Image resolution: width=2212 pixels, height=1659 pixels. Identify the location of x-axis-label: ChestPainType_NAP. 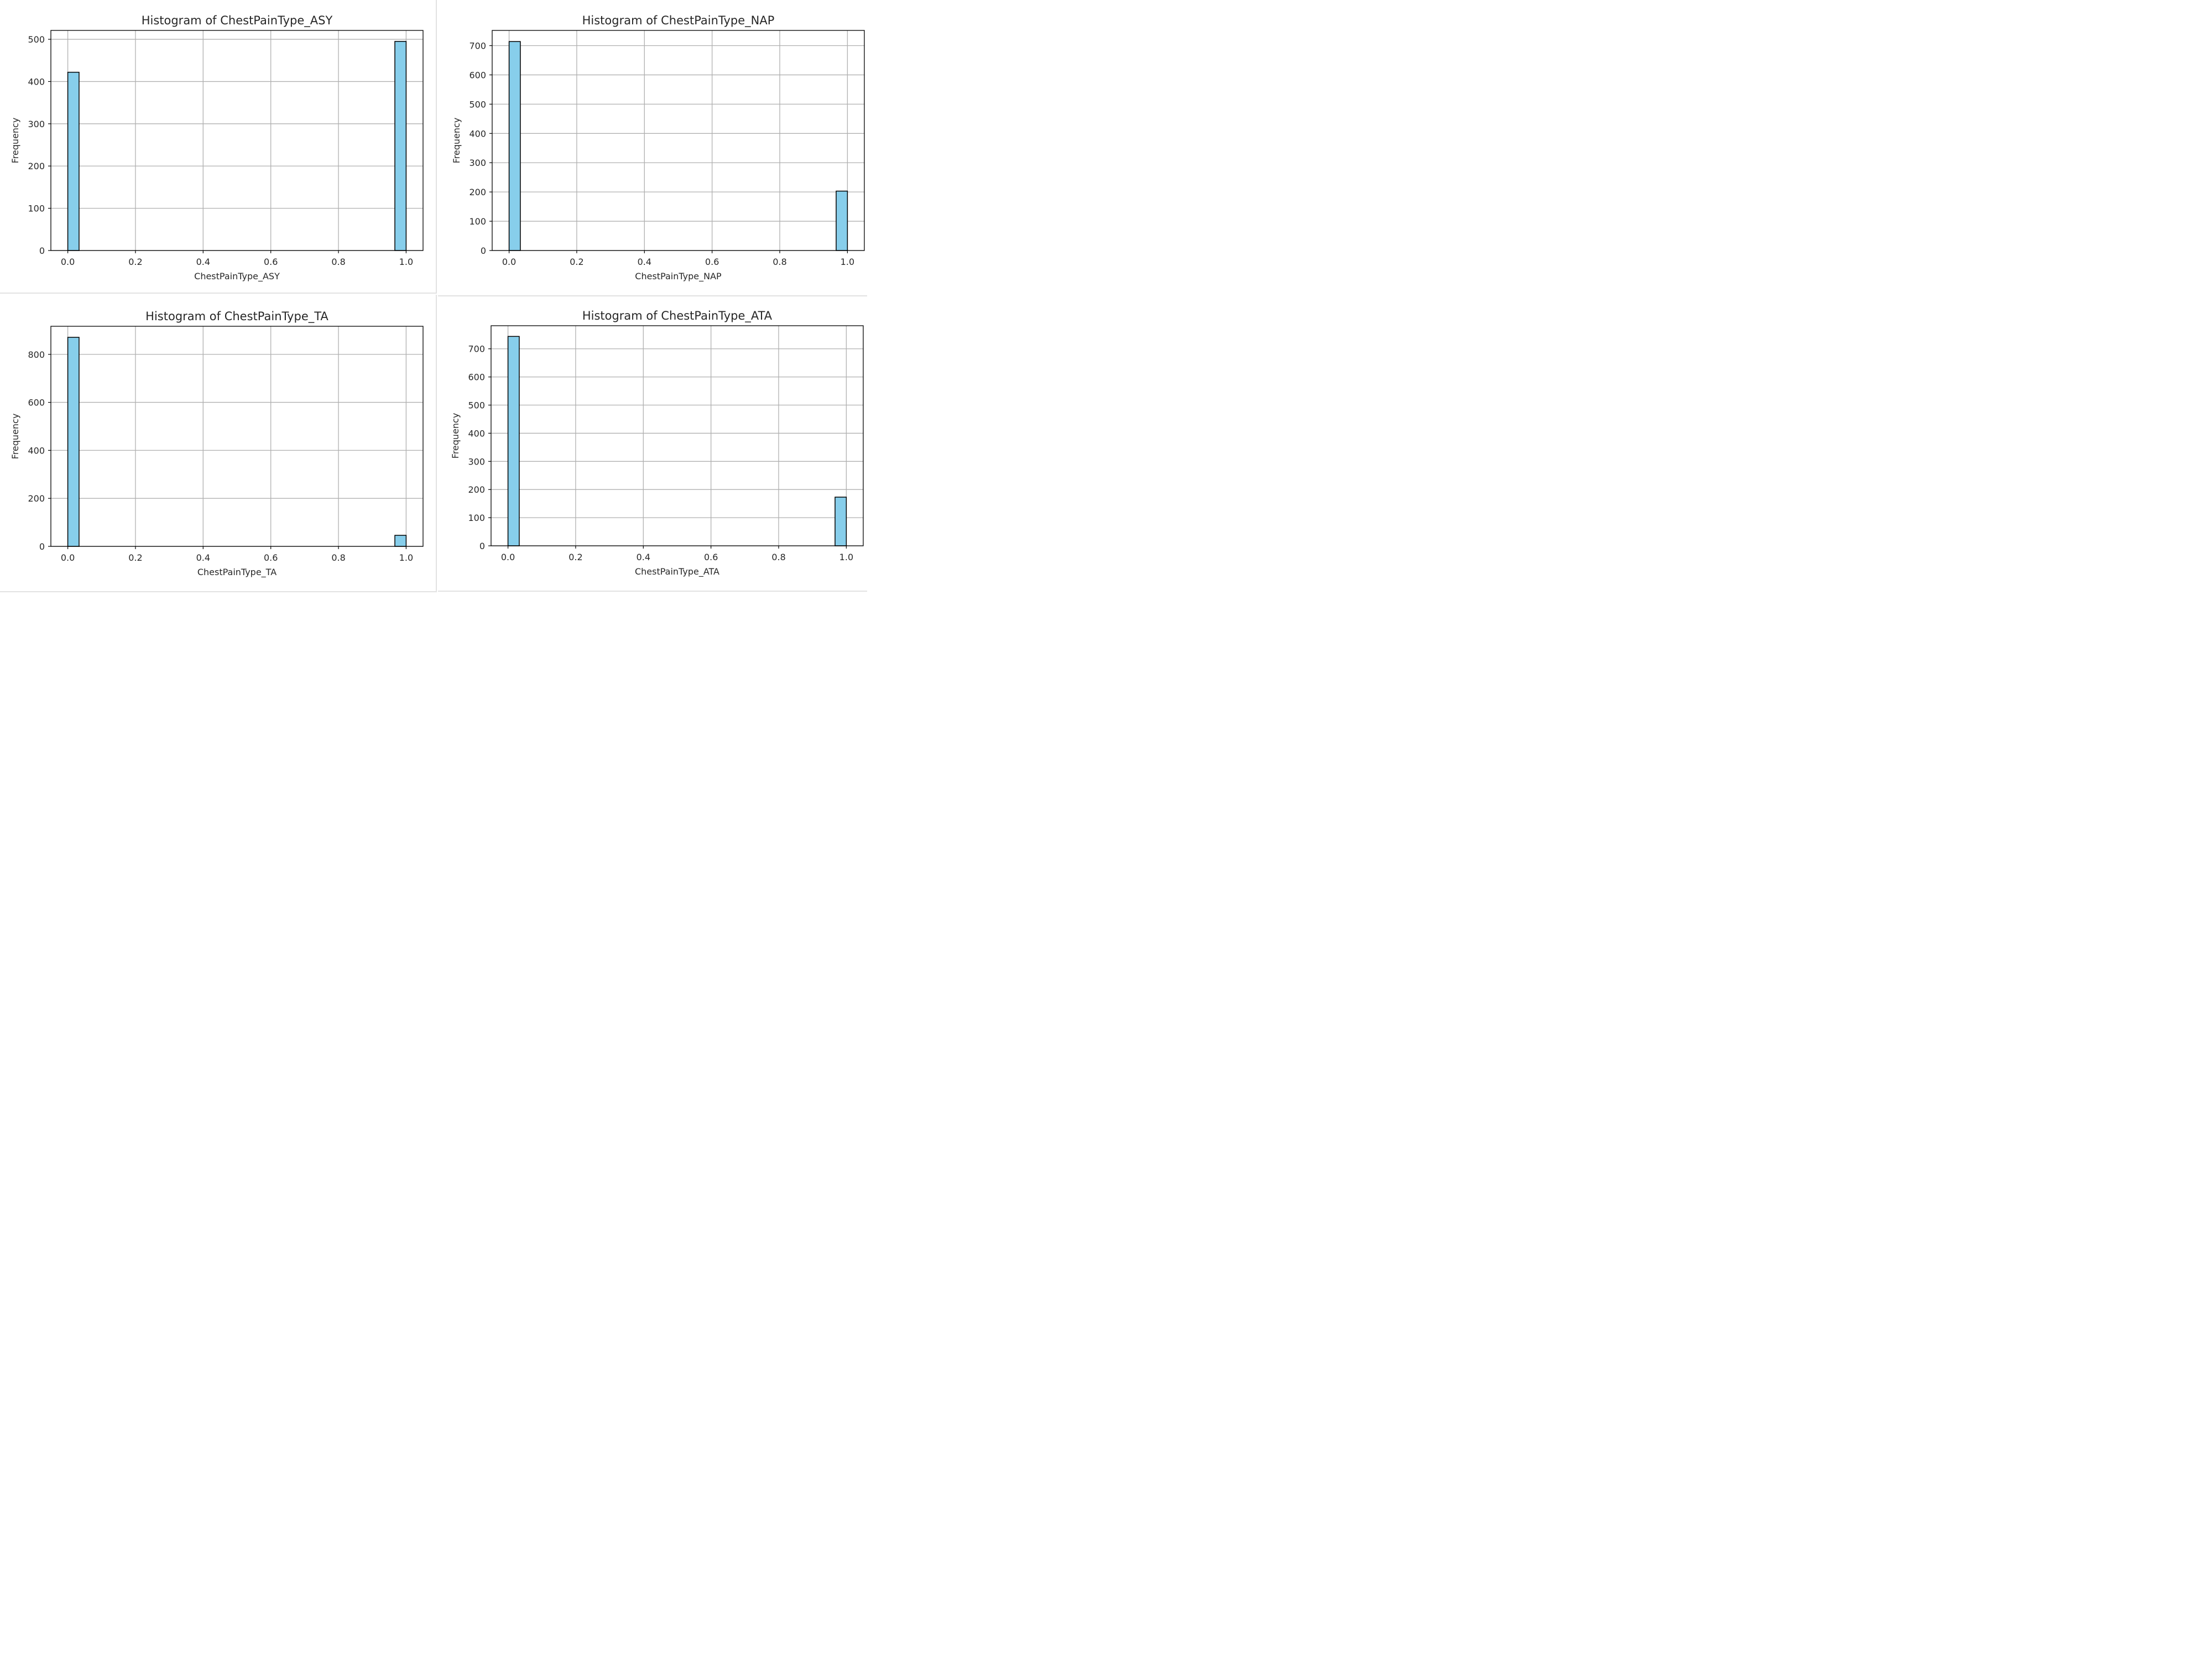
(679, 276).